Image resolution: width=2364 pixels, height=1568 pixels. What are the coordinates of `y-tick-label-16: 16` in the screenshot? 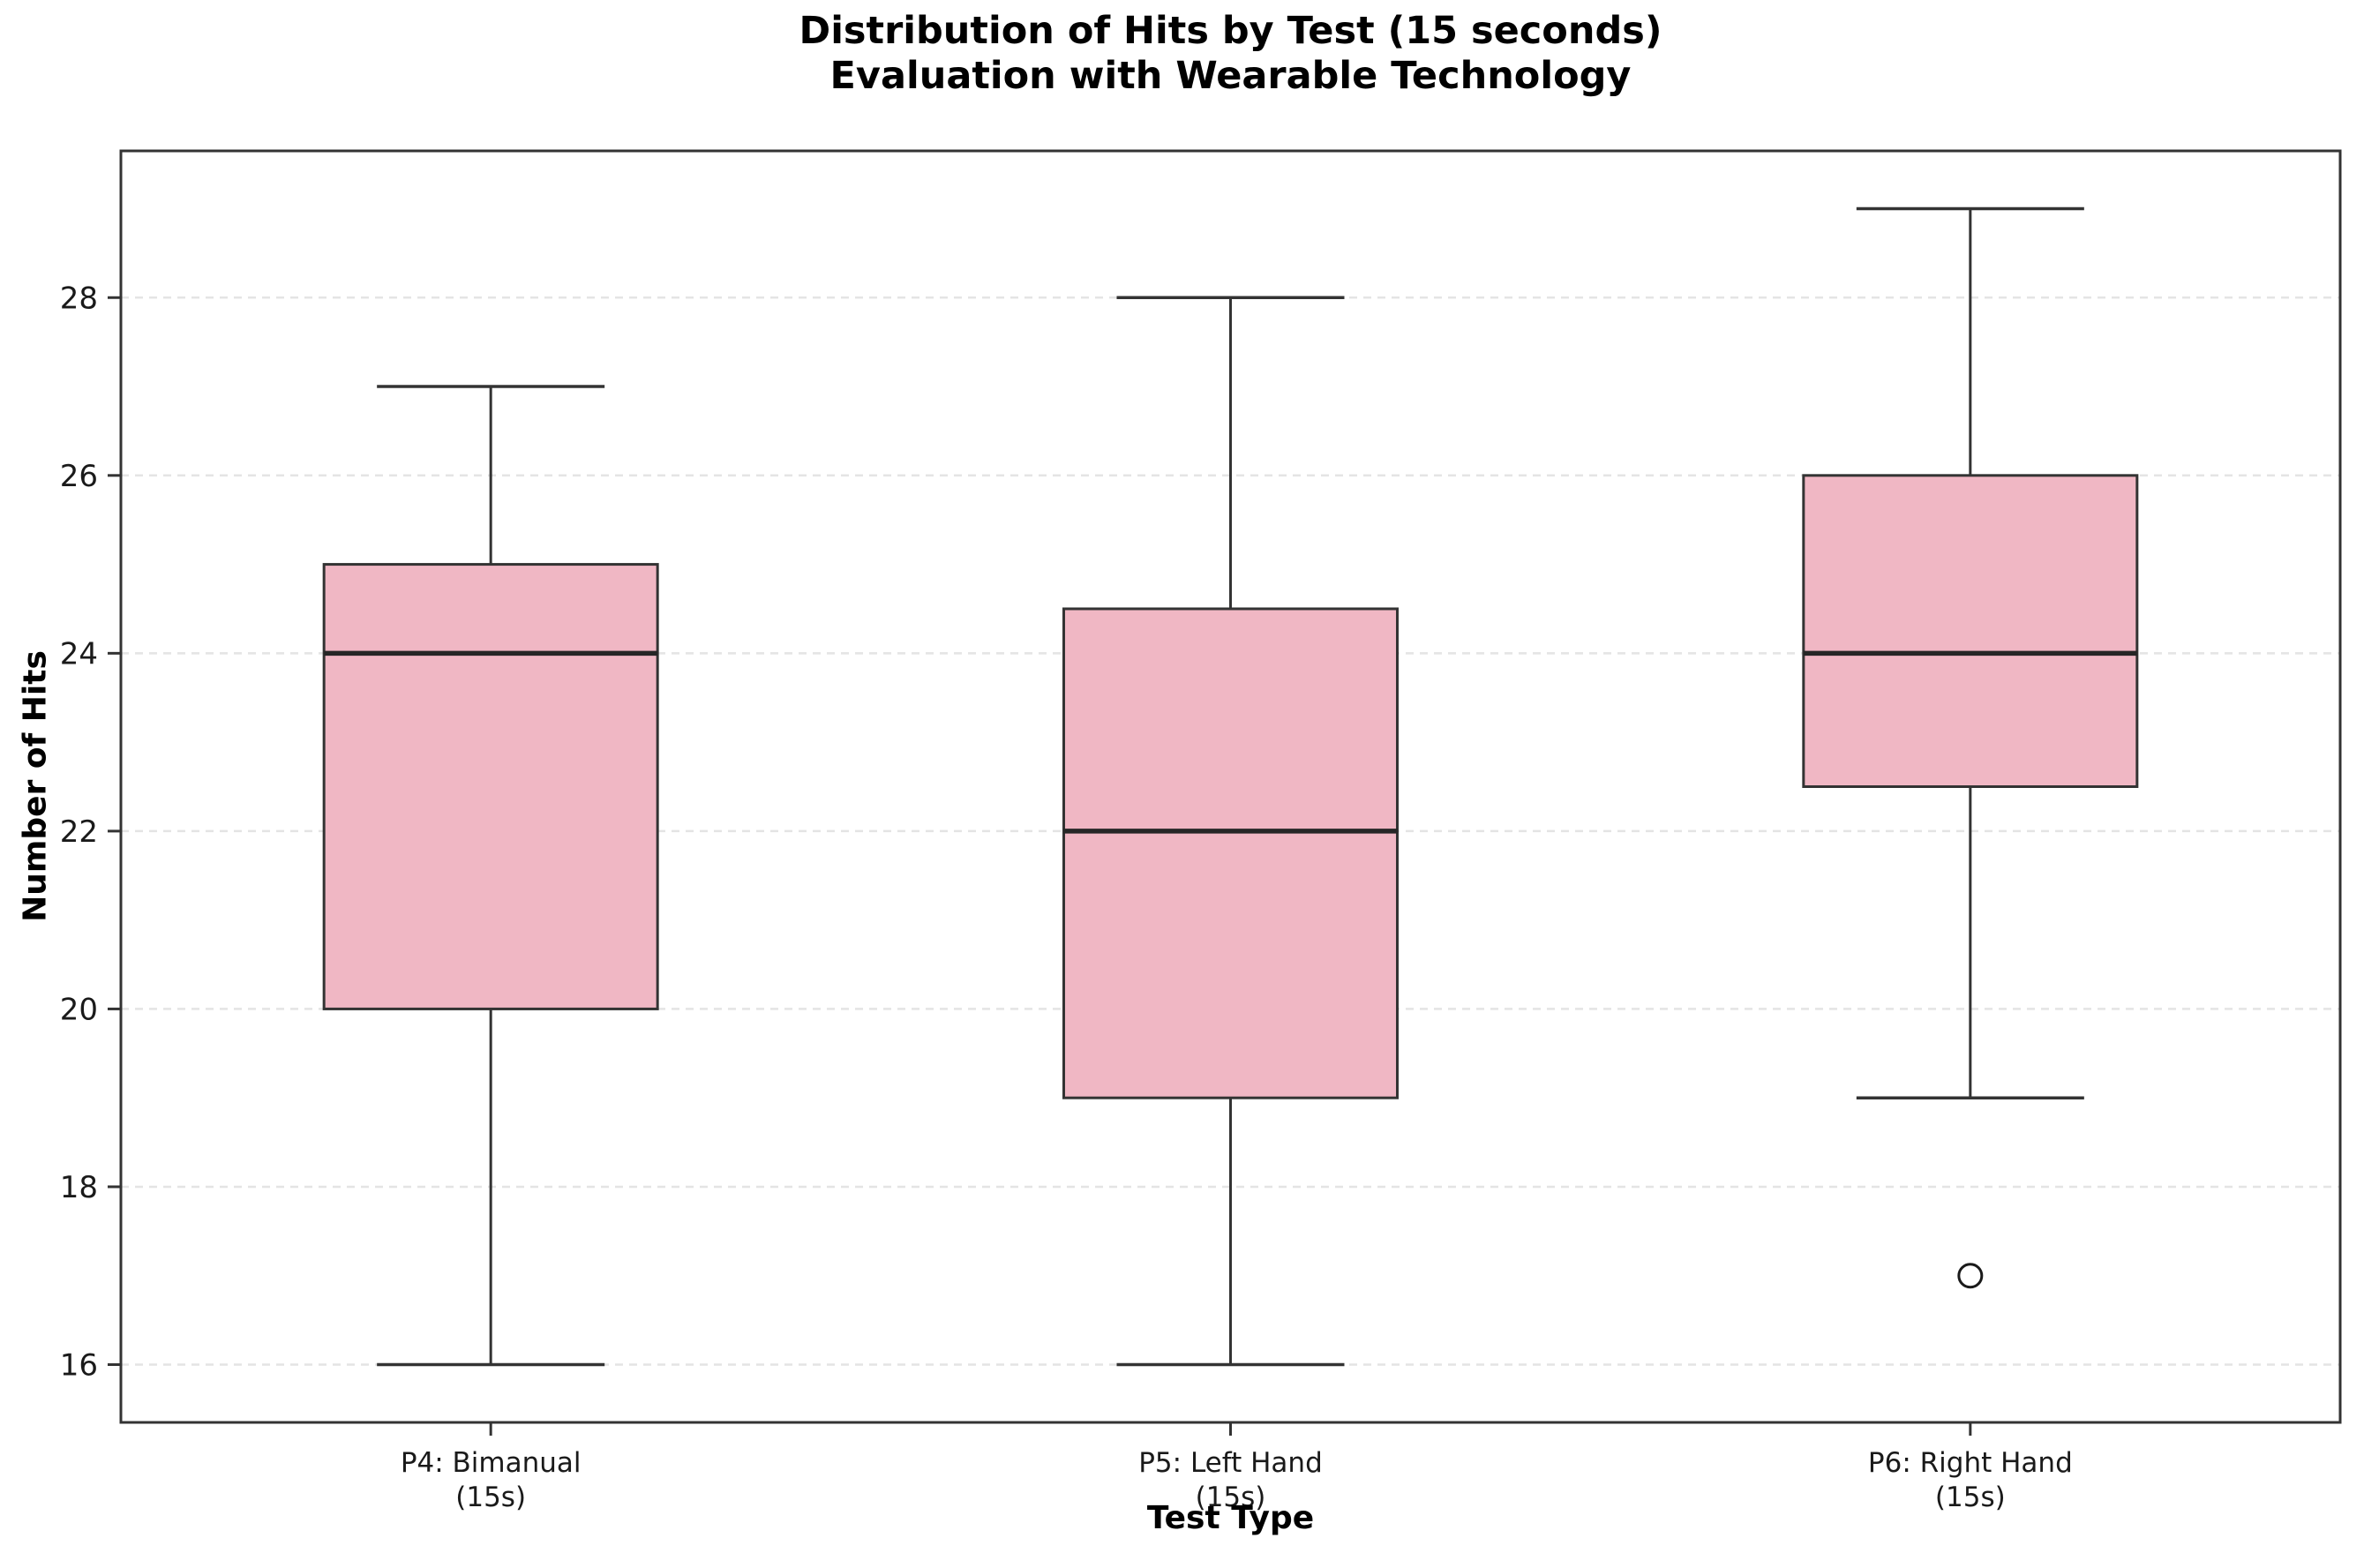 It's located at (79, 1366).